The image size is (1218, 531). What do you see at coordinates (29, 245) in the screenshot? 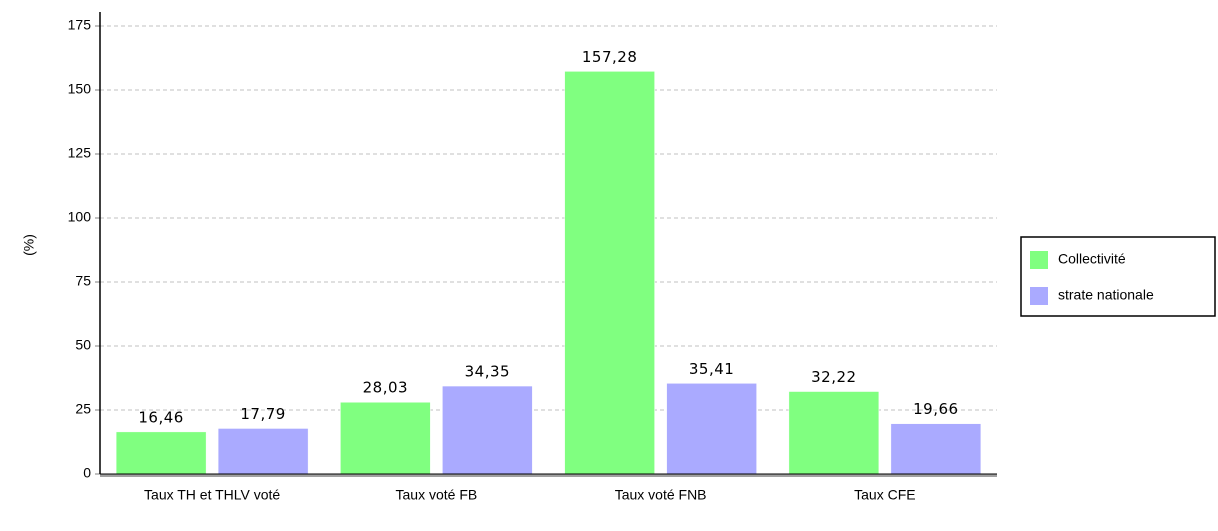
I see `y-axis-label: (%)` at bounding box center [29, 245].